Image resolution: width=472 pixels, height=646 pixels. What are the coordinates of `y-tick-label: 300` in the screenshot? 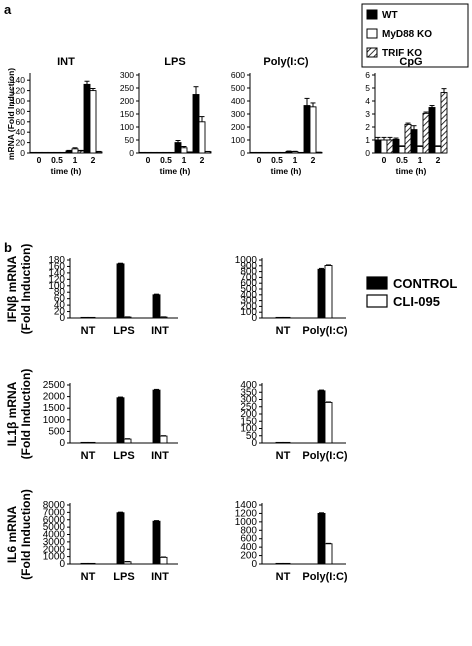 It's located at (248, 400).